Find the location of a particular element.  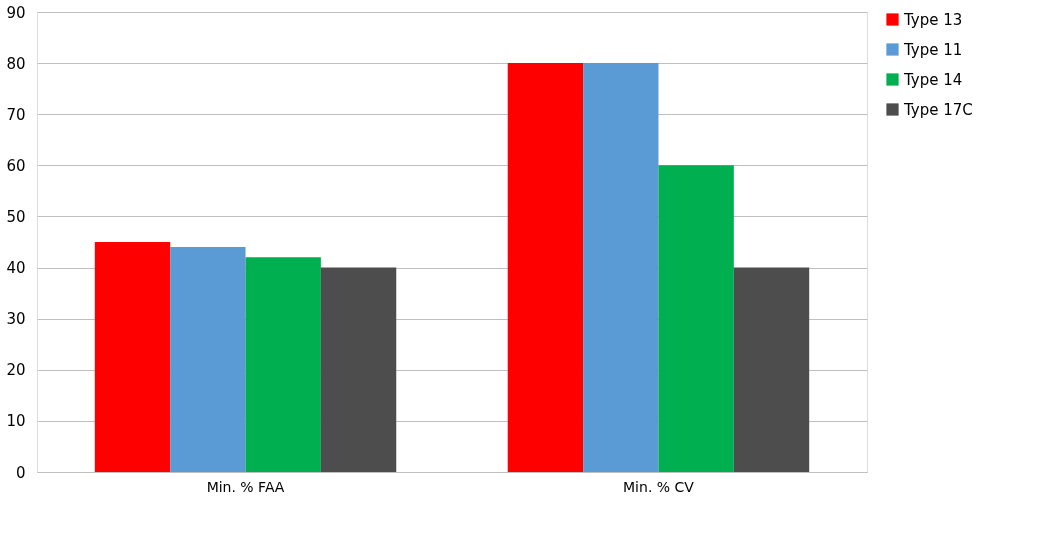

y-tick-label: 20 is located at coordinates (16, 370).